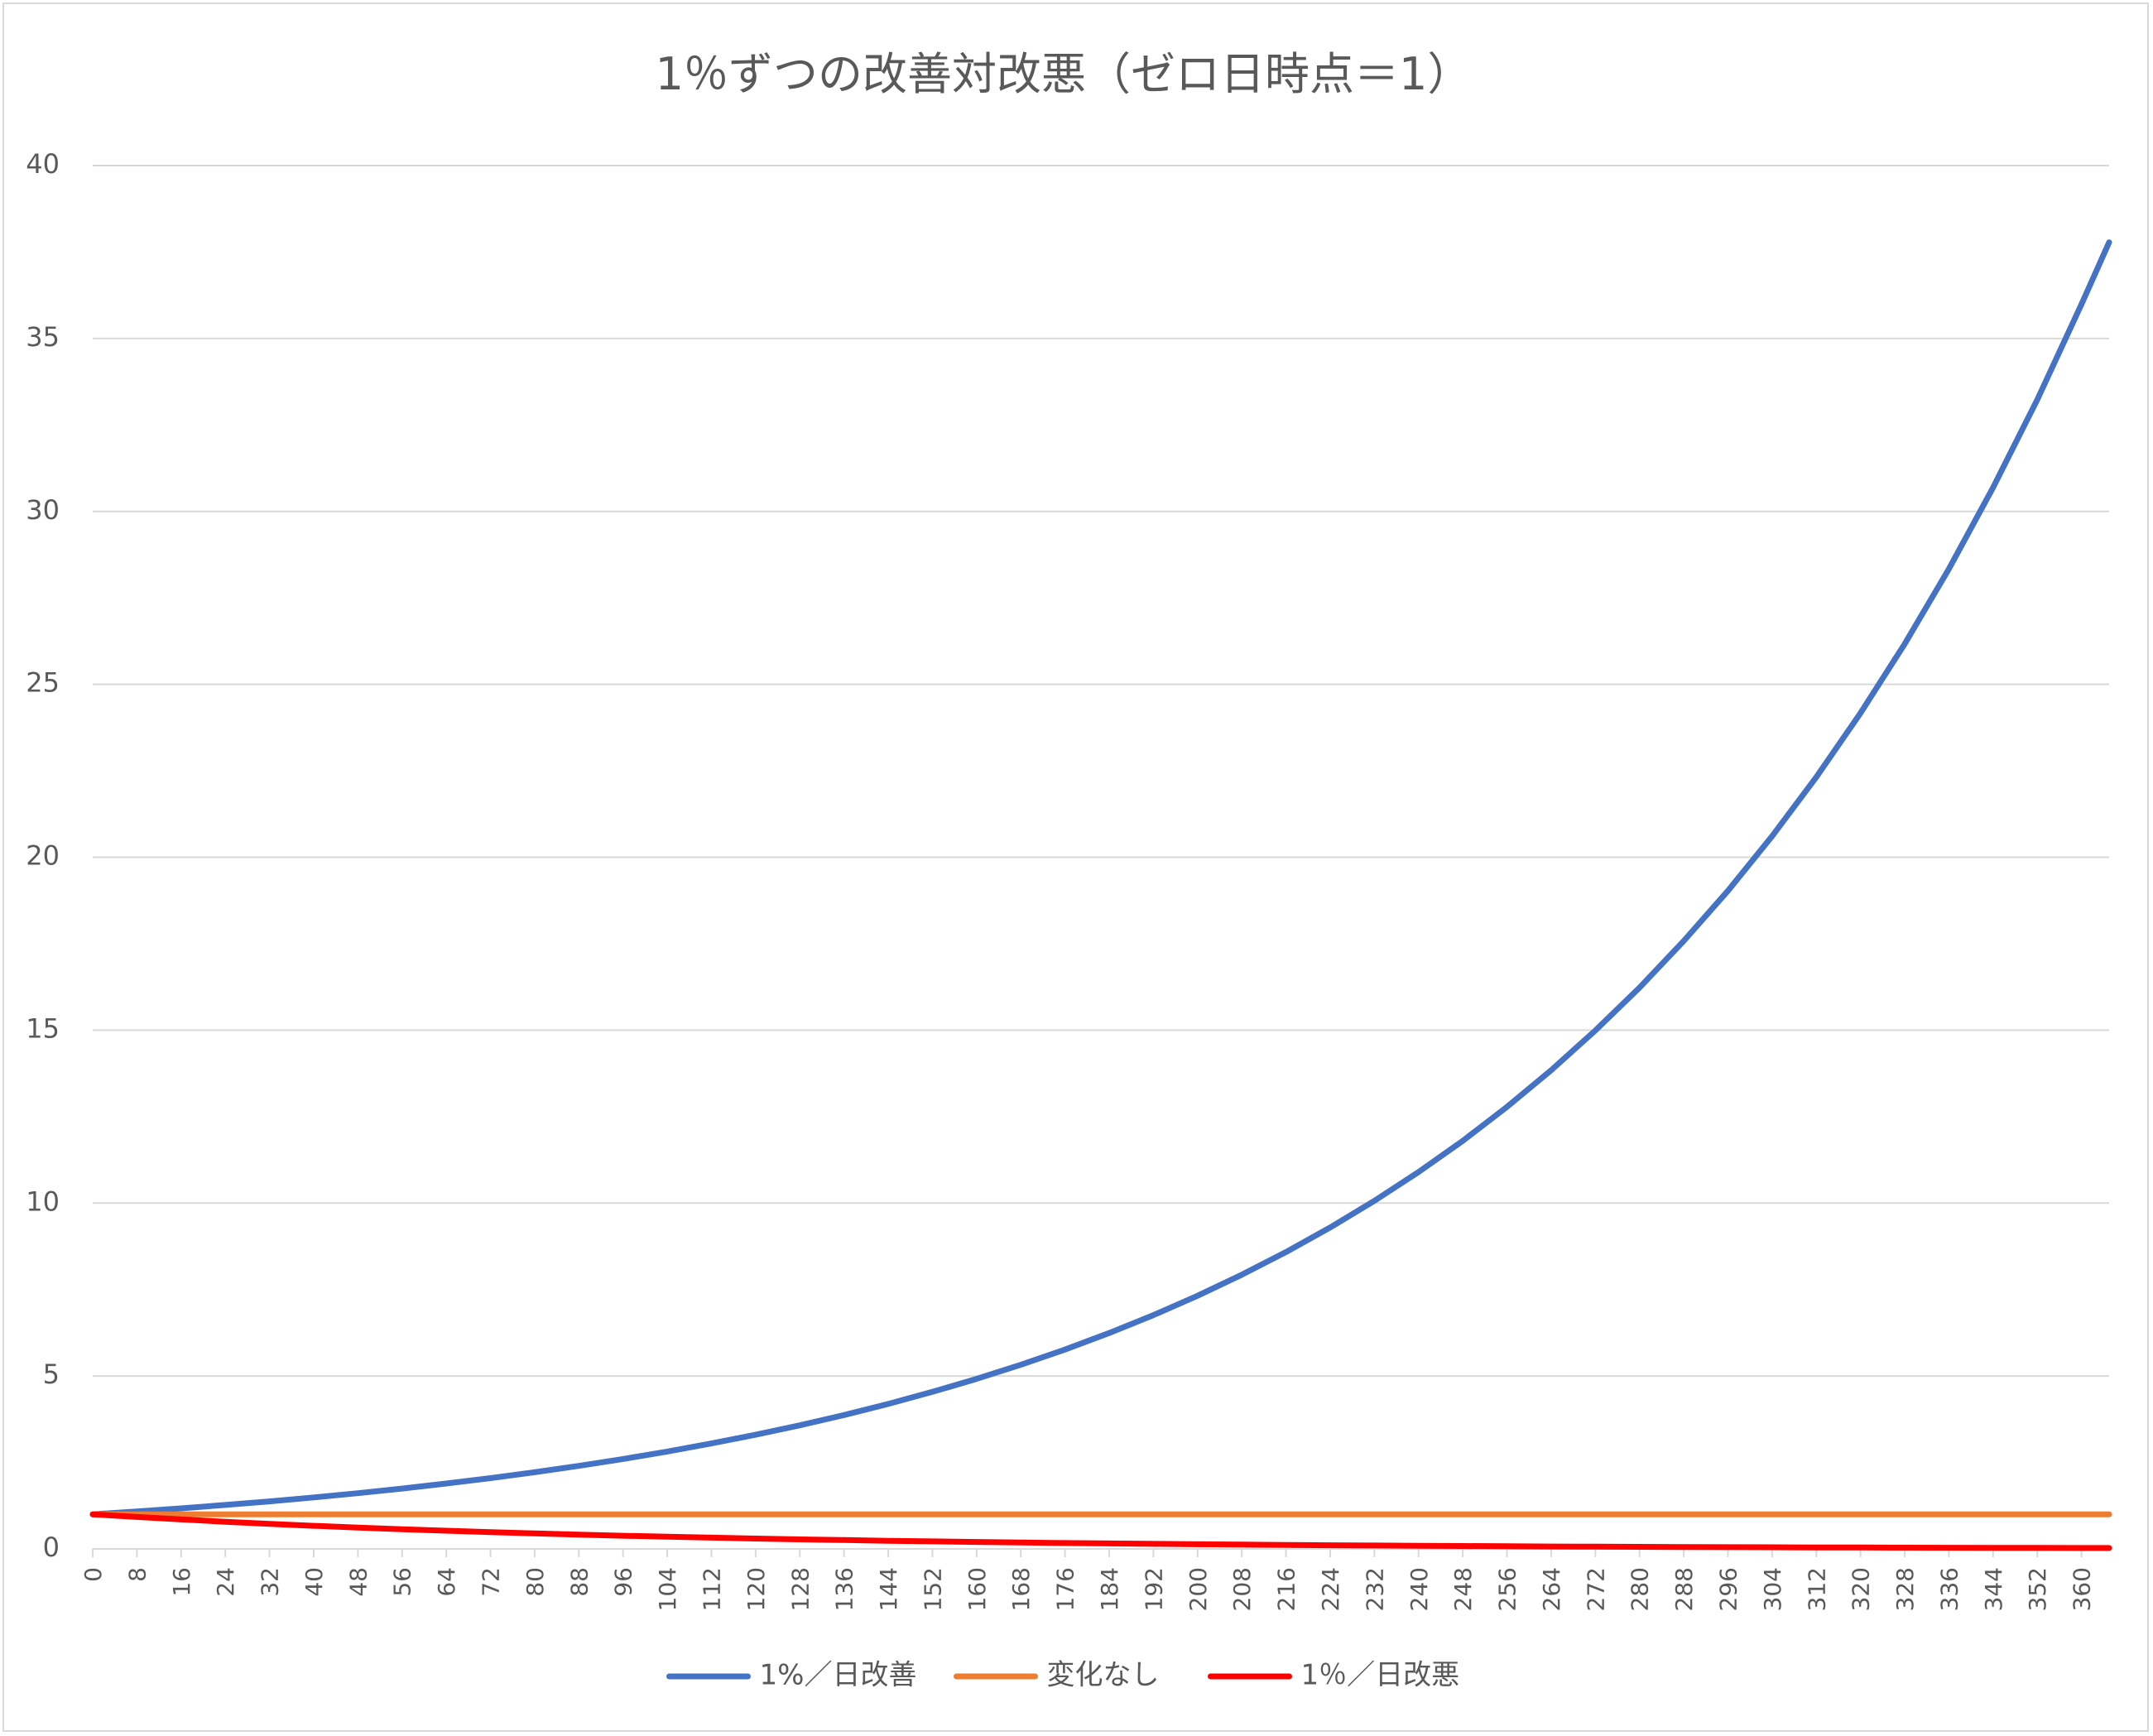  What do you see at coordinates (1380, 1675) in the screenshot?
I see `legend-label-3: 1％／日改悪` at bounding box center [1380, 1675].